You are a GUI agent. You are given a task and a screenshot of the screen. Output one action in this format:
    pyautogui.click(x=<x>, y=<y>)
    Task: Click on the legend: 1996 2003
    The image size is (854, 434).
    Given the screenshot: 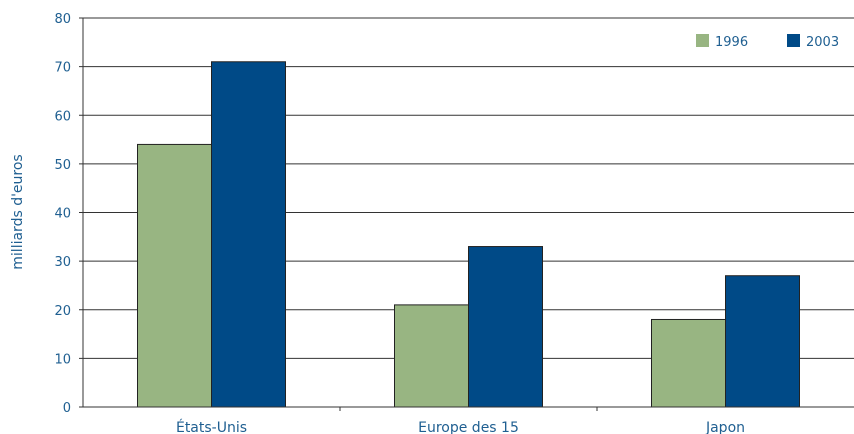 What is the action you would take?
    pyautogui.click(x=767, y=42)
    